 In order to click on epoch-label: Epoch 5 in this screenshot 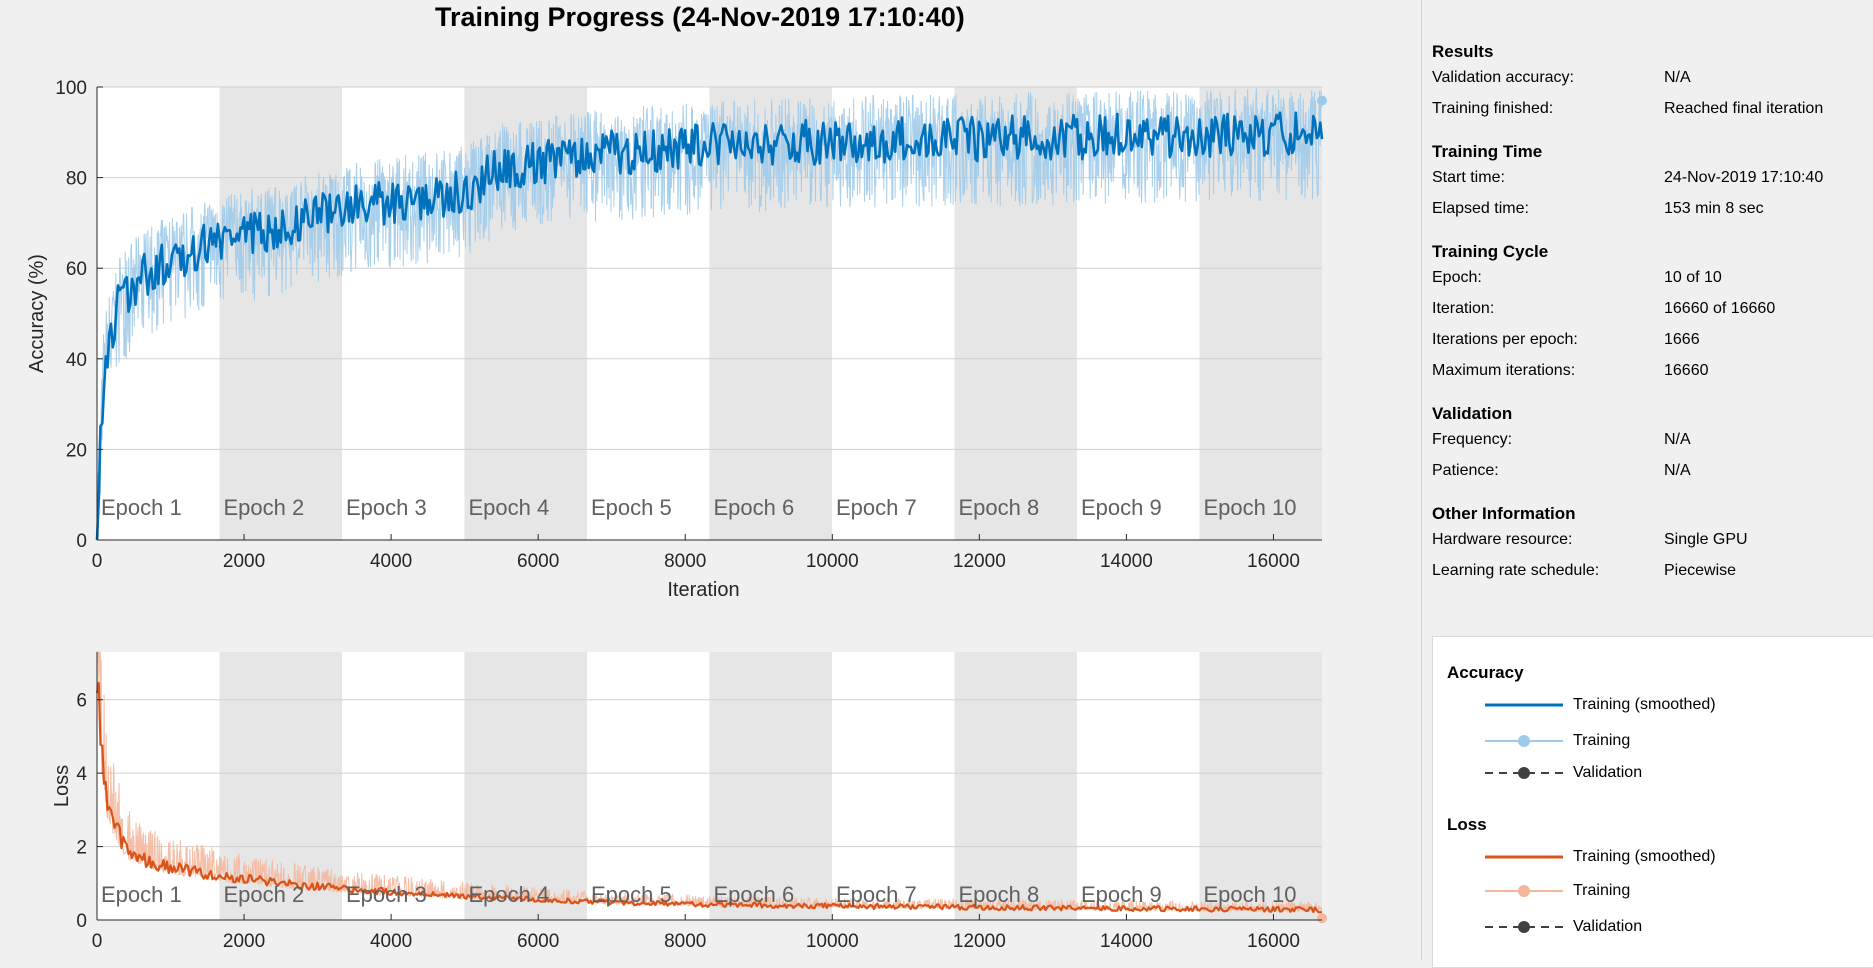, I will do `click(631, 507)`.